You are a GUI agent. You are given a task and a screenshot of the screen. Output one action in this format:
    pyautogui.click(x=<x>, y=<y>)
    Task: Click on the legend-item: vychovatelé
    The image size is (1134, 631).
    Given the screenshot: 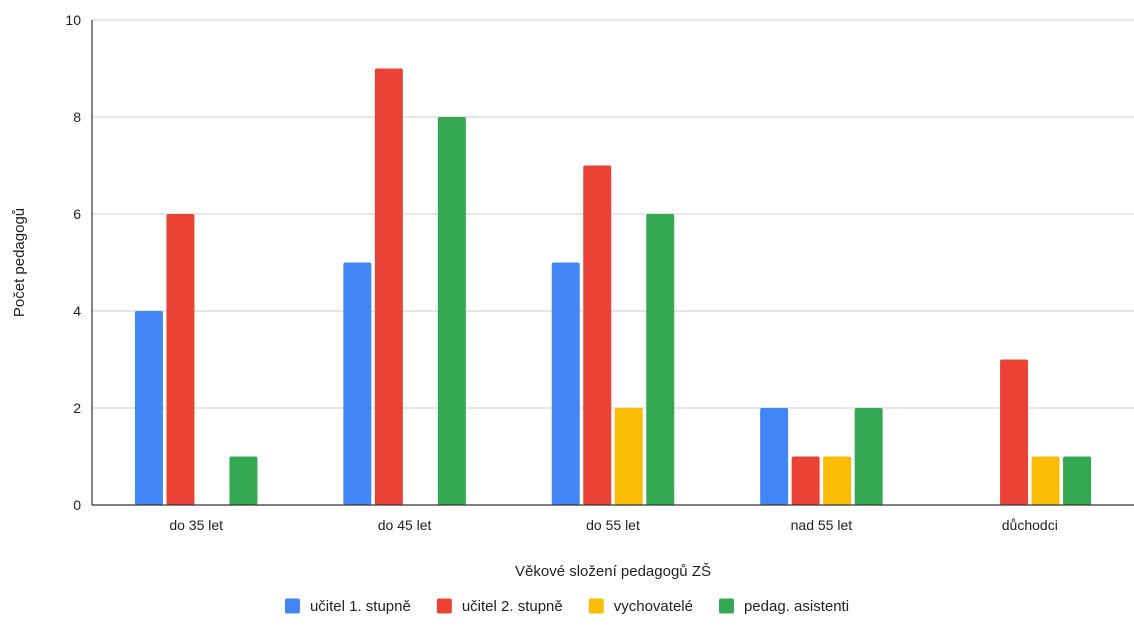 What is the action you would take?
    pyautogui.click(x=640, y=606)
    